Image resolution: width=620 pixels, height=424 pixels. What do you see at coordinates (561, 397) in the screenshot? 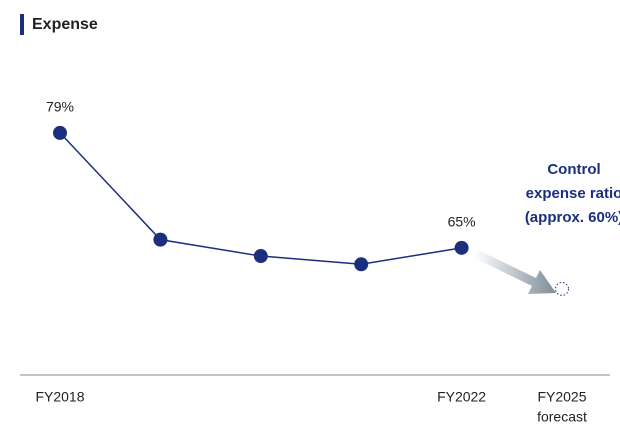
I see `x-tick-label: FY2025` at bounding box center [561, 397].